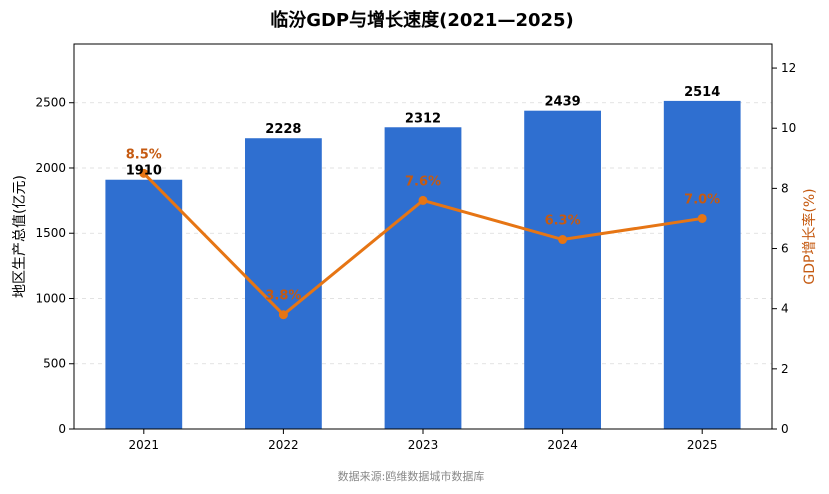 The height and width of the screenshot is (494, 829). Describe the element at coordinates (50, 298) in the screenshot. I see `left-tick-label: 1000` at that location.